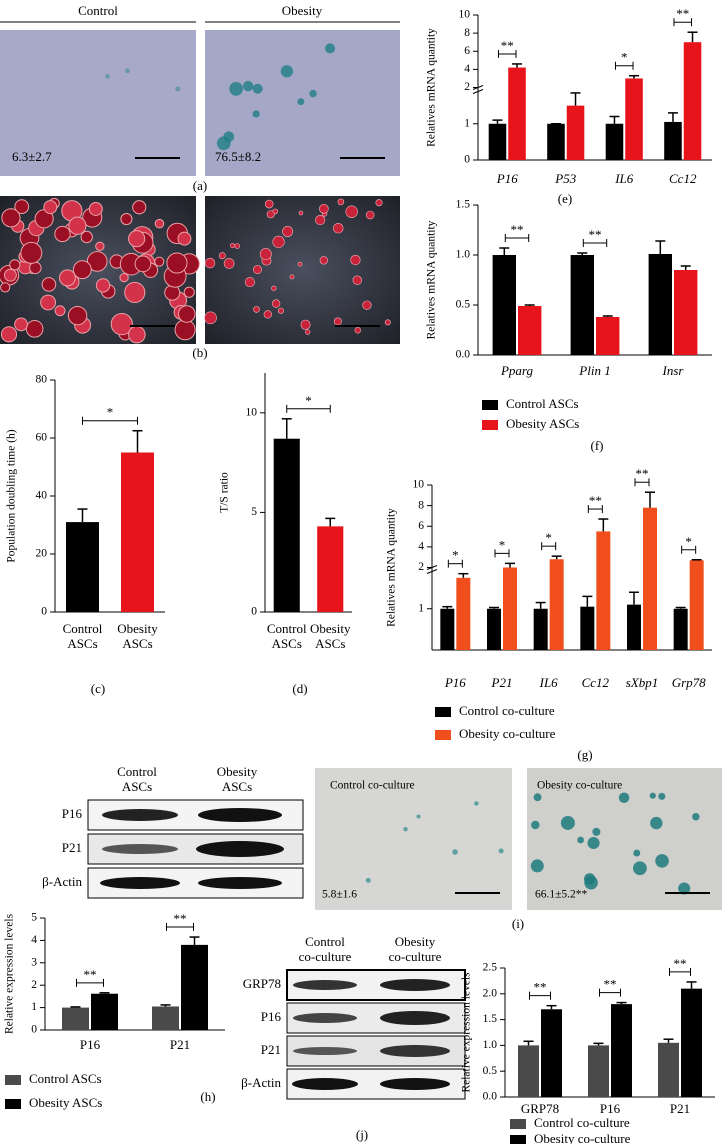  Describe the element at coordinates (478, 91) in the screenshot. I see `axis-break` at that location.